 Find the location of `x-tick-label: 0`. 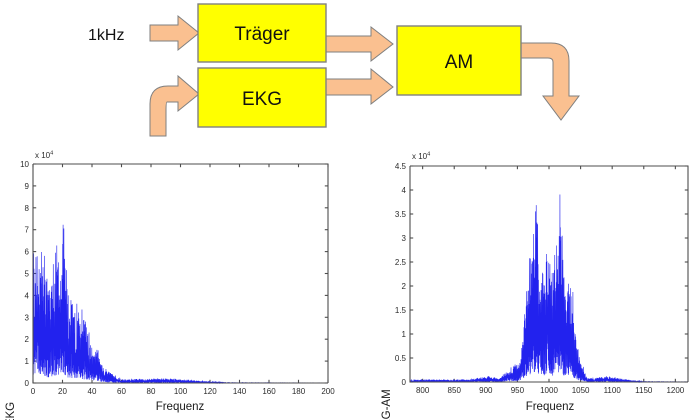

x-tick-label: 0 is located at coordinates (33, 391).